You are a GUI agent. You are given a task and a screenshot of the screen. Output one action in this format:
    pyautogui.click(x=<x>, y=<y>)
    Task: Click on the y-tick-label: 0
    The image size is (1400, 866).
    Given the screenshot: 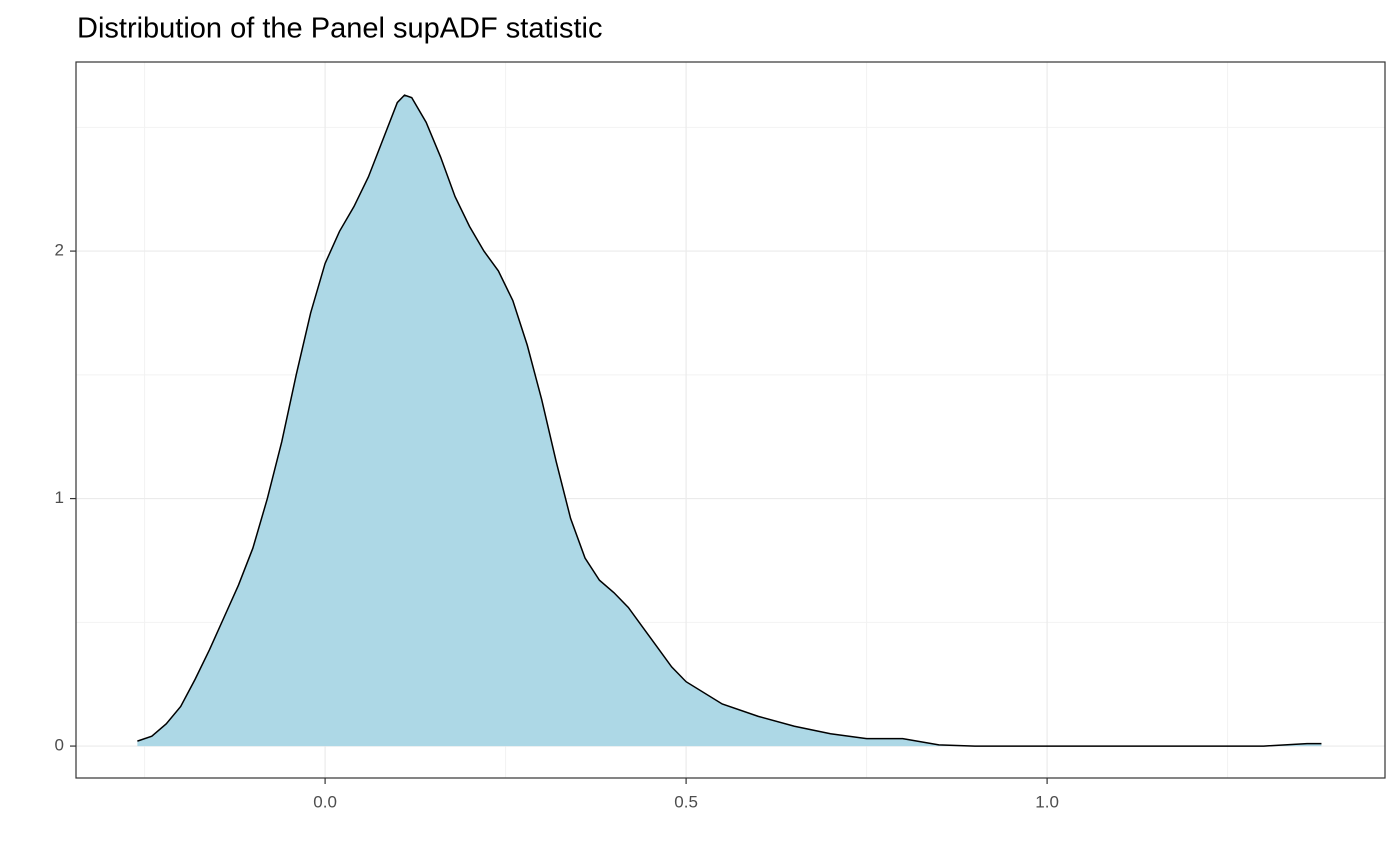 What is the action you would take?
    pyautogui.click(x=59, y=745)
    